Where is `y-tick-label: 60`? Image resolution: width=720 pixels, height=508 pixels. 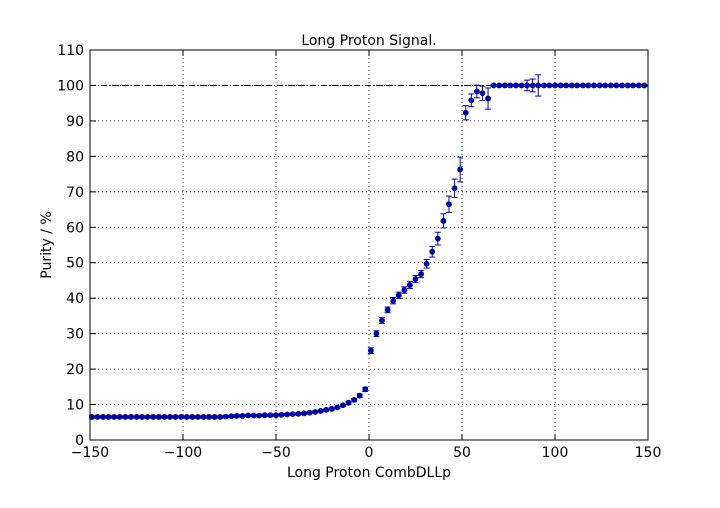 y-tick-label: 60 is located at coordinates (75, 228).